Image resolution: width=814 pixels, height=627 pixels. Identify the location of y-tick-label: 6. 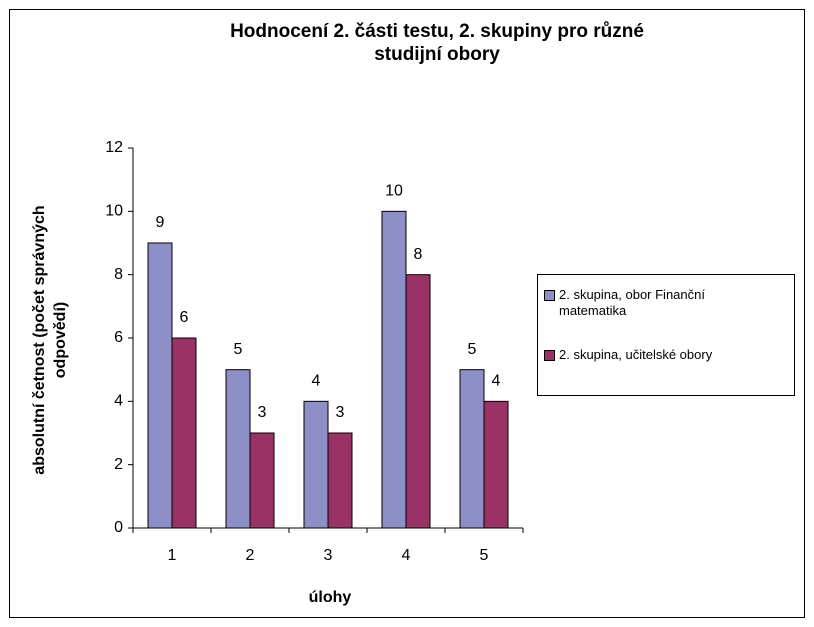
(118, 337).